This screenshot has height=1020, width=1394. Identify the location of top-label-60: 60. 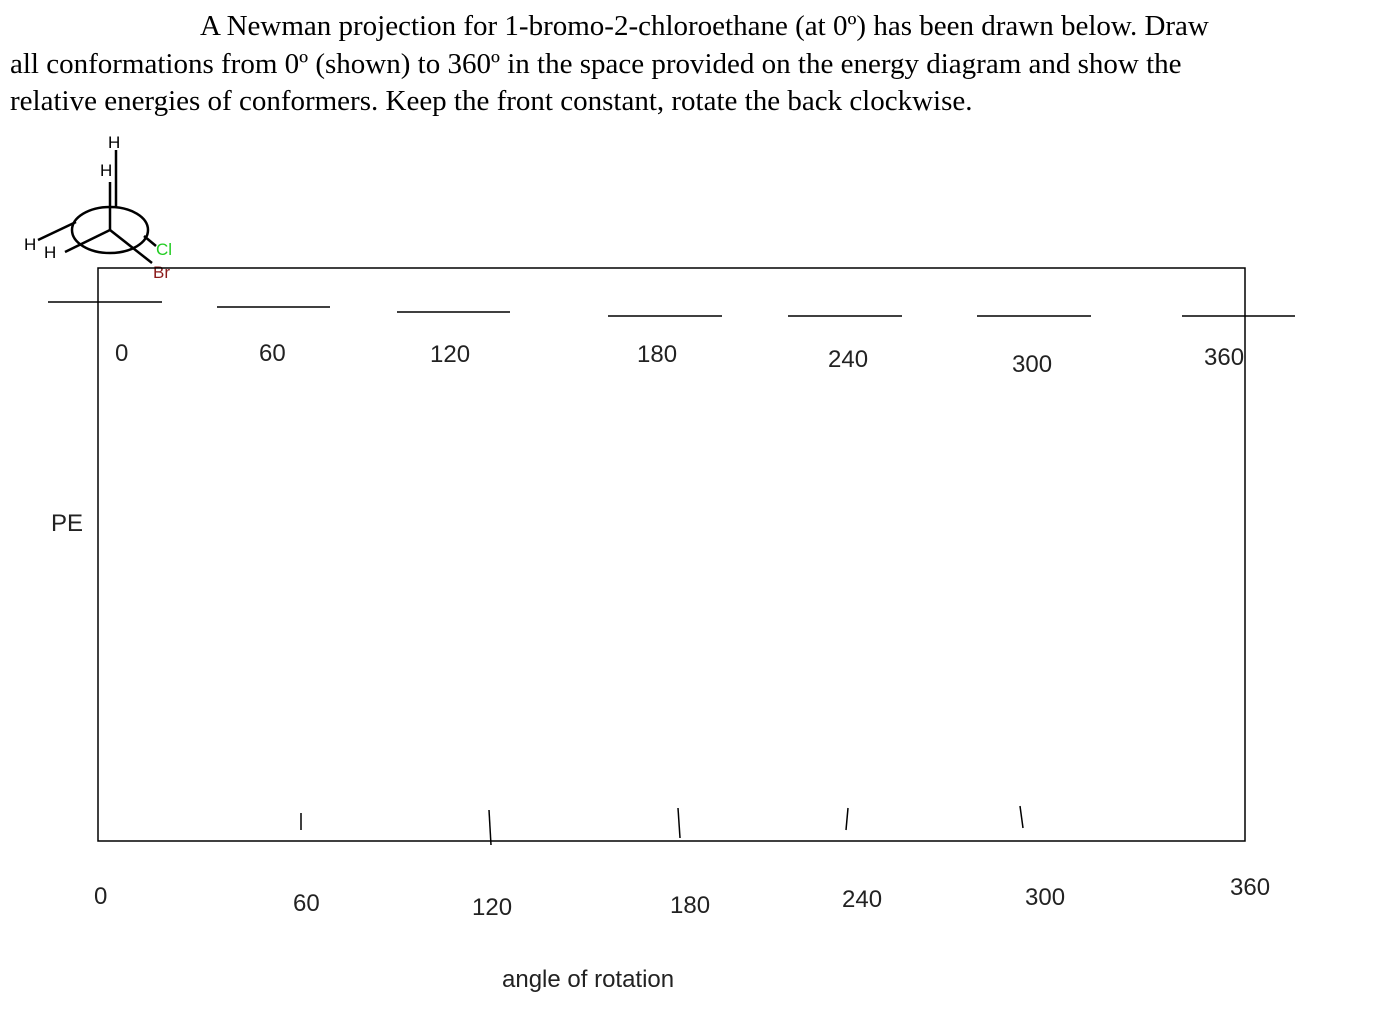
(272, 353).